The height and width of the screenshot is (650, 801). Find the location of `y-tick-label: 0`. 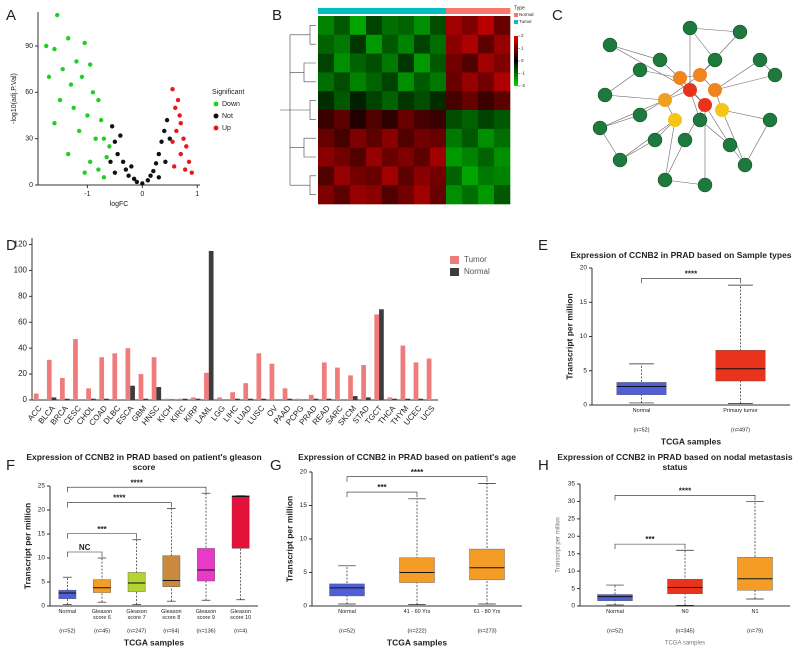

y-tick-label: 0 is located at coordinates (585, 405).